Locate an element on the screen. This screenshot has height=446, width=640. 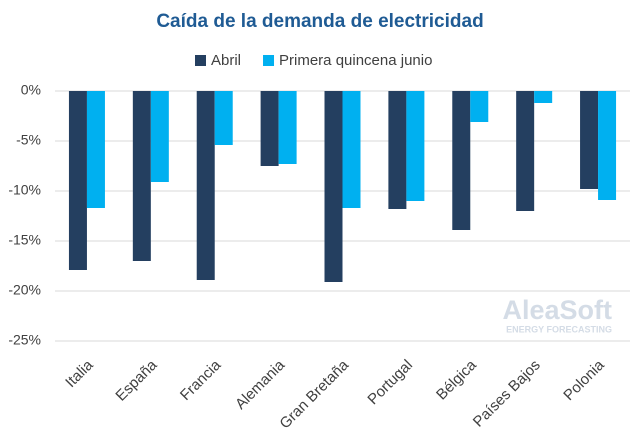
watermark-tagline: ENERGY FORECASTING is located at coordinates (559, 329).